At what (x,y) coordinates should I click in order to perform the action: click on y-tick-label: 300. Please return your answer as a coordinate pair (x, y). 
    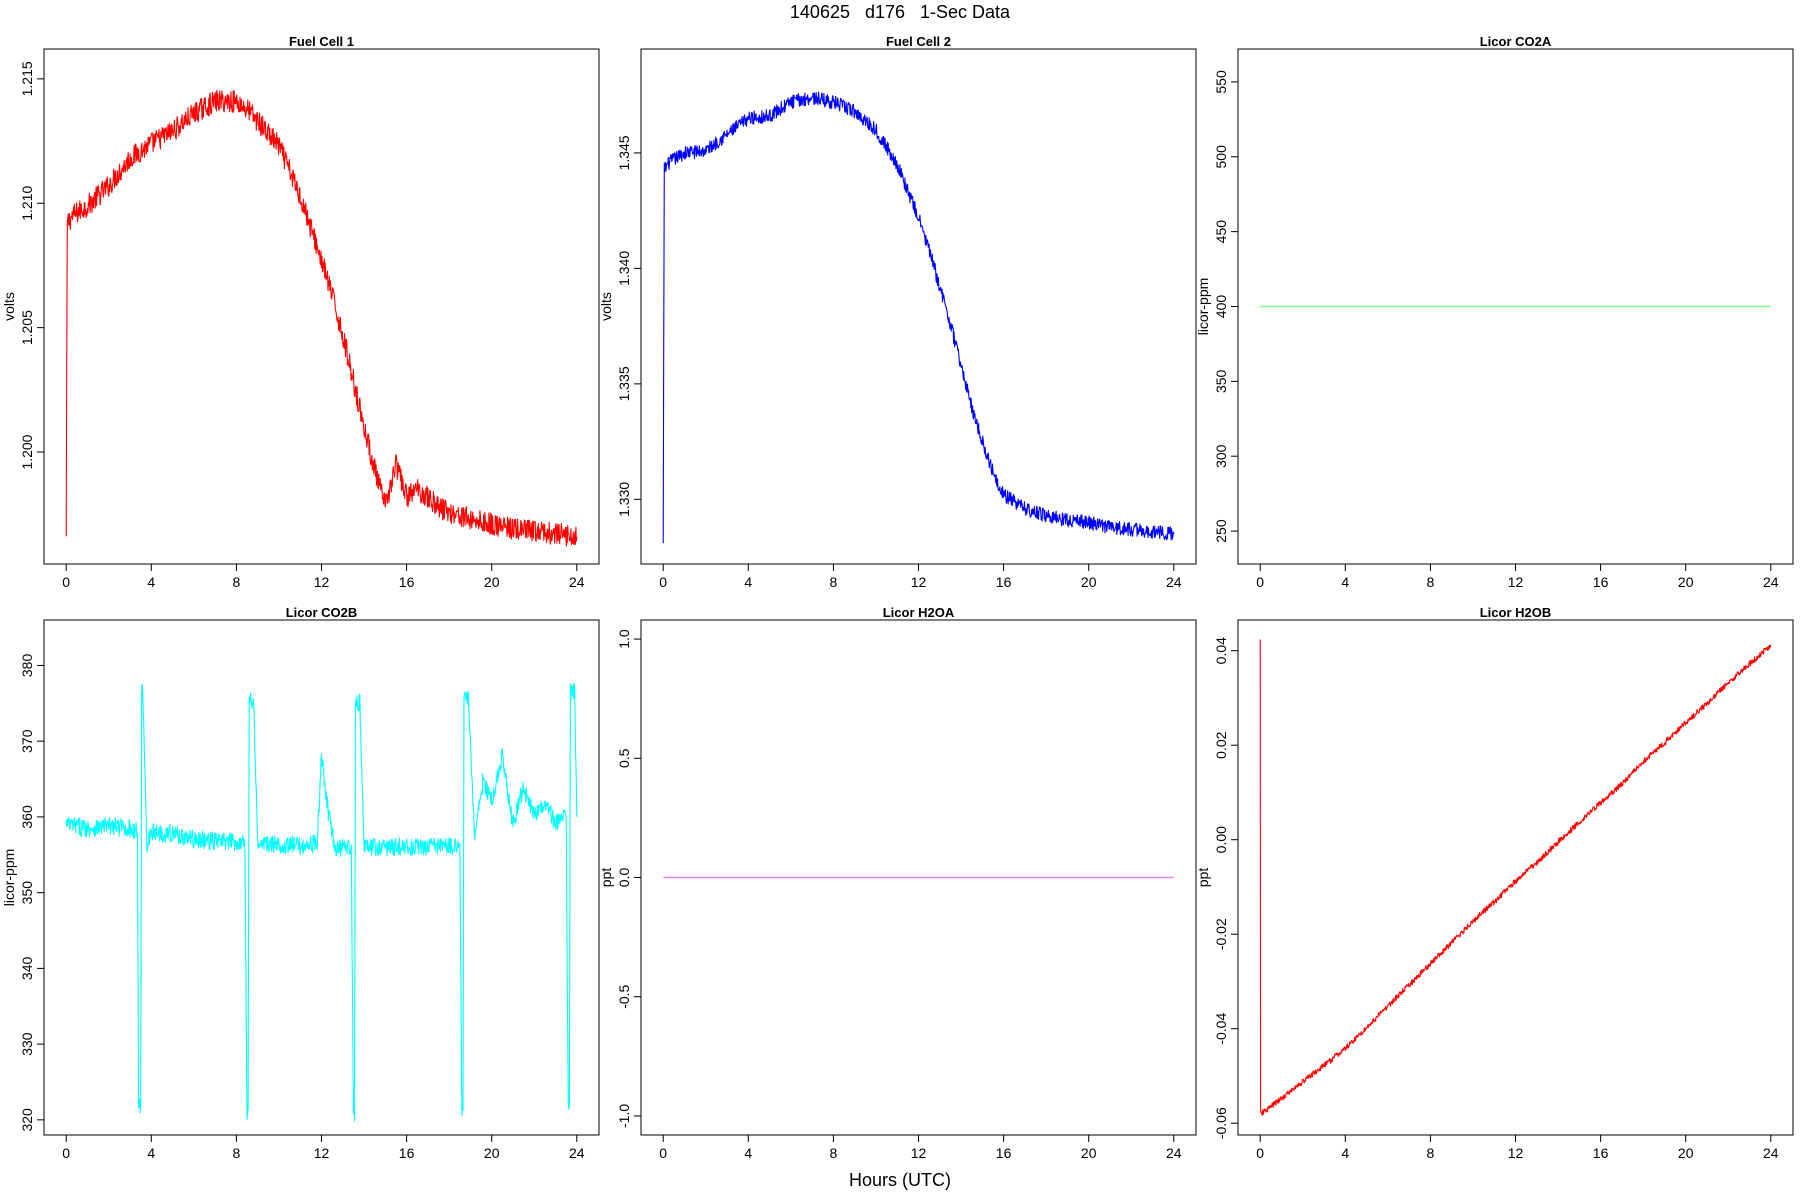
    Looking at the image, I should click on (1221, 456).